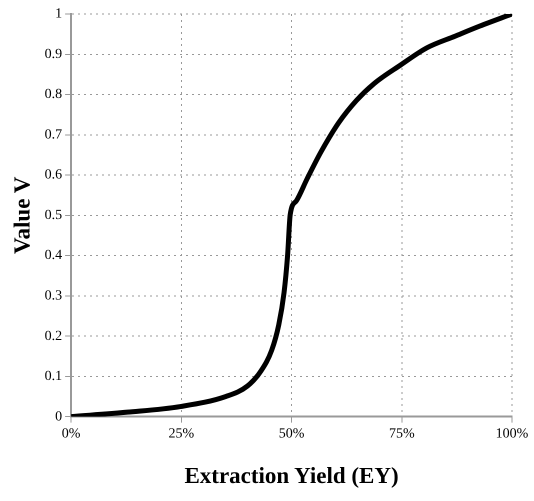 This screenshot has width=534, height=501. What do you see at coordinates (53, 134) in the screenshot?
I see `y-tick-label: 0.7` at bounding box center [53, 134].